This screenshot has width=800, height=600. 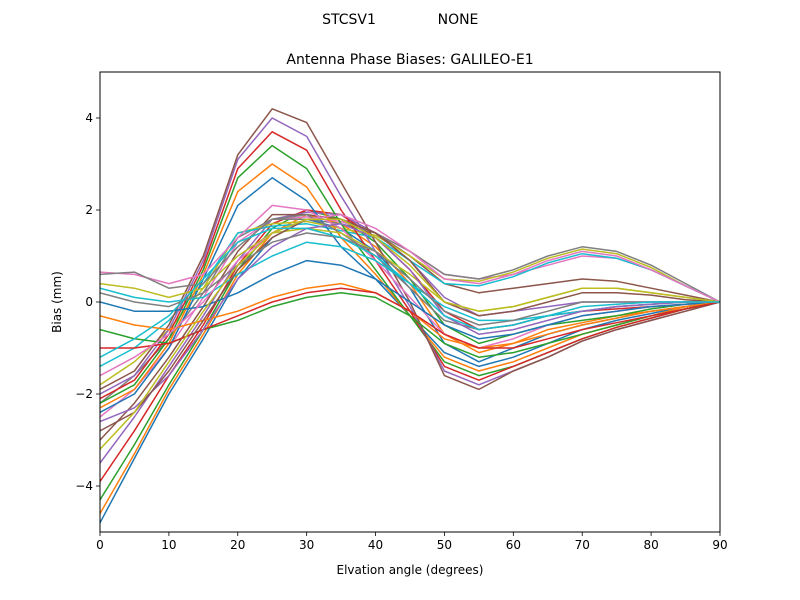 What do you see at coordinates (306, 545) in the screenshot?
I see `x-tick-label: 30` at bounding box center [306, 545].